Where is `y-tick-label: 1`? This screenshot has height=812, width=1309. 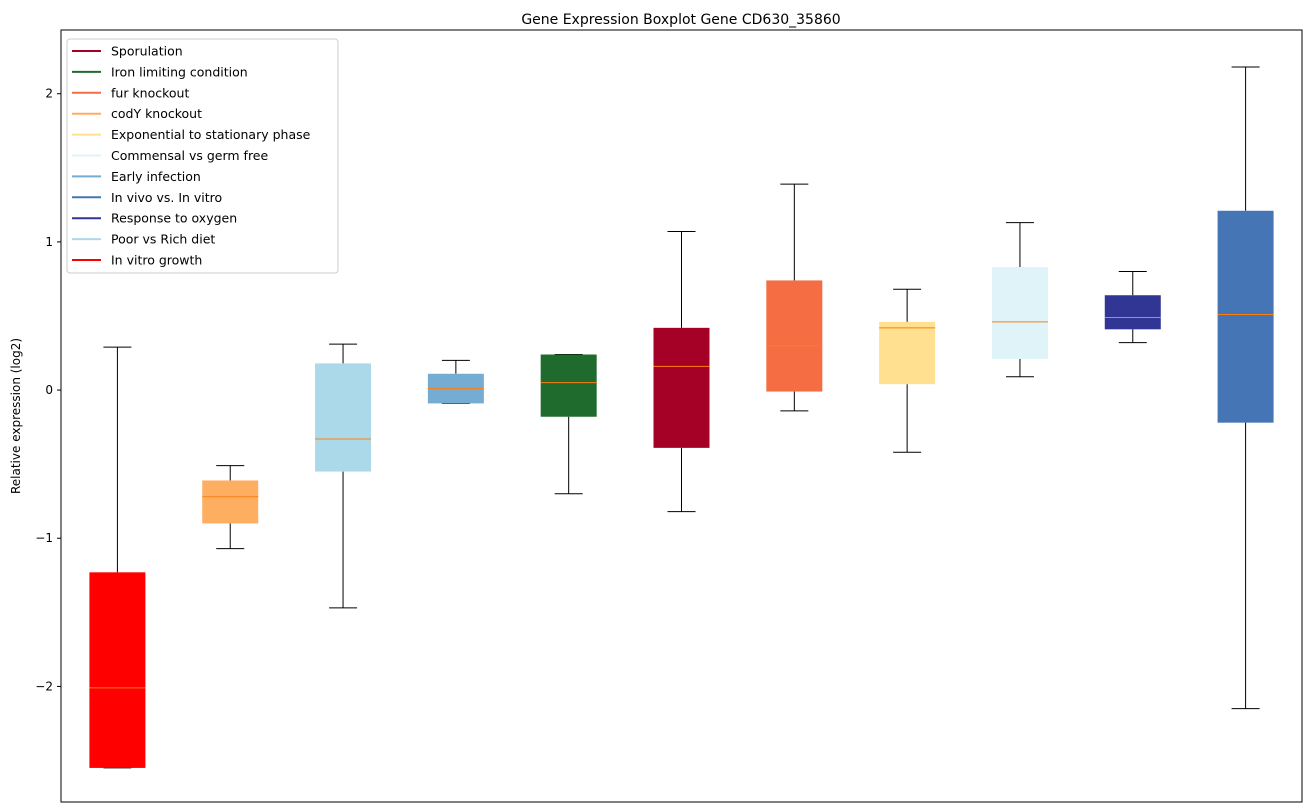 y-tick-label: 1 is located at coordinates (49, 242).